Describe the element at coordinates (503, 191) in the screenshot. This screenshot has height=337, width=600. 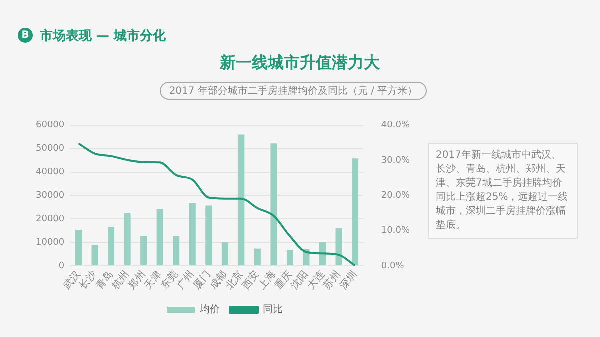
I see `text: 2017年新一线城市中武汉、长沙、青岛、杭州、郑州、天津、东莞7城二手房挂牌均价同比上涨超25%，远超过一线城市，深圳二手房挂牌价涨幅垫底。` at that location.